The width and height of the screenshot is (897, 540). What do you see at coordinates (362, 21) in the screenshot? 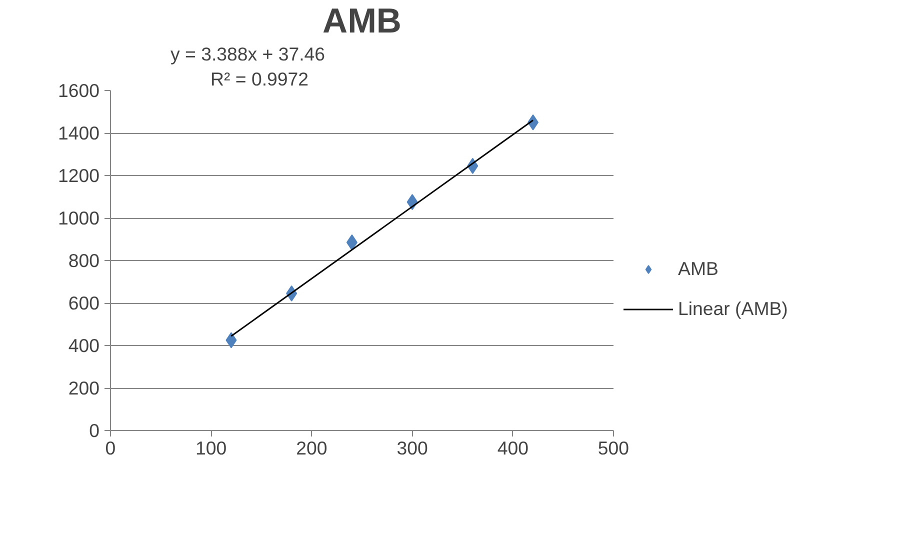
I see `chart-title: AMB` at bounding box center [362, 21].